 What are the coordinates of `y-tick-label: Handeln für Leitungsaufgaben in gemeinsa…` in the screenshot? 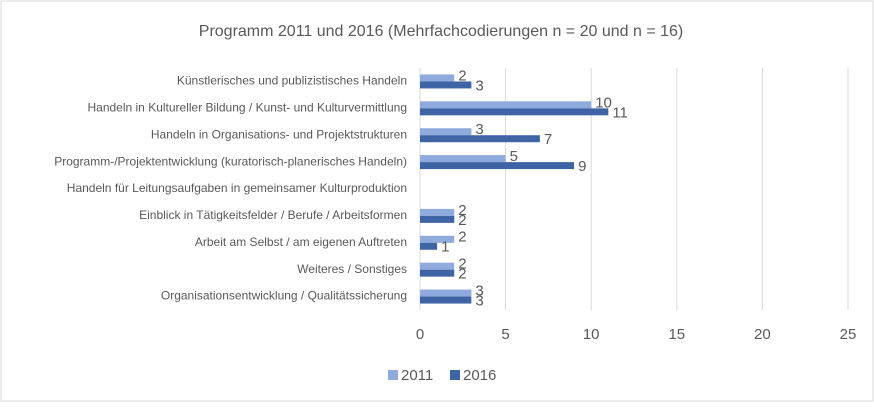 It's located at (237, 188).